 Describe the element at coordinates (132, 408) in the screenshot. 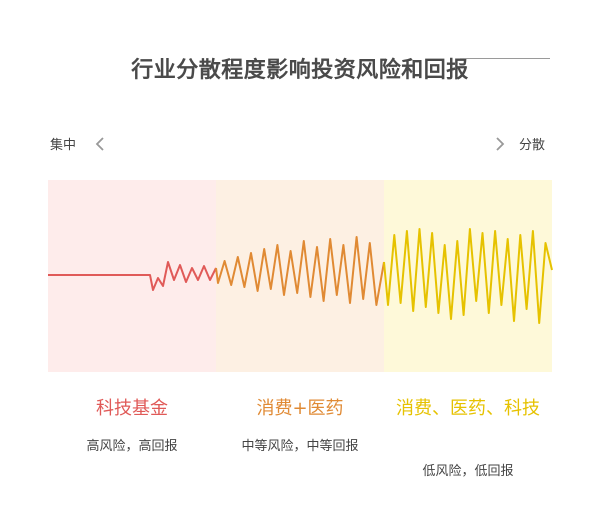

I see `segment-label-tech: 科技基金` at that location.